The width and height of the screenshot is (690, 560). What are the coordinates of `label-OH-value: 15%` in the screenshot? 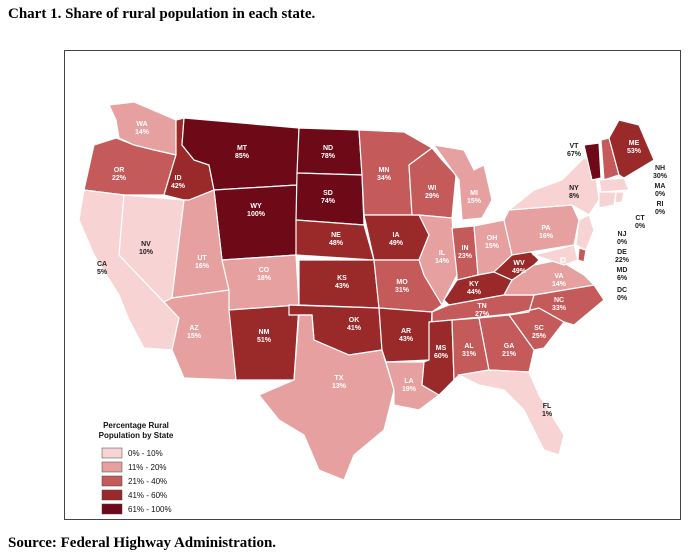 It's located at (492, 246).